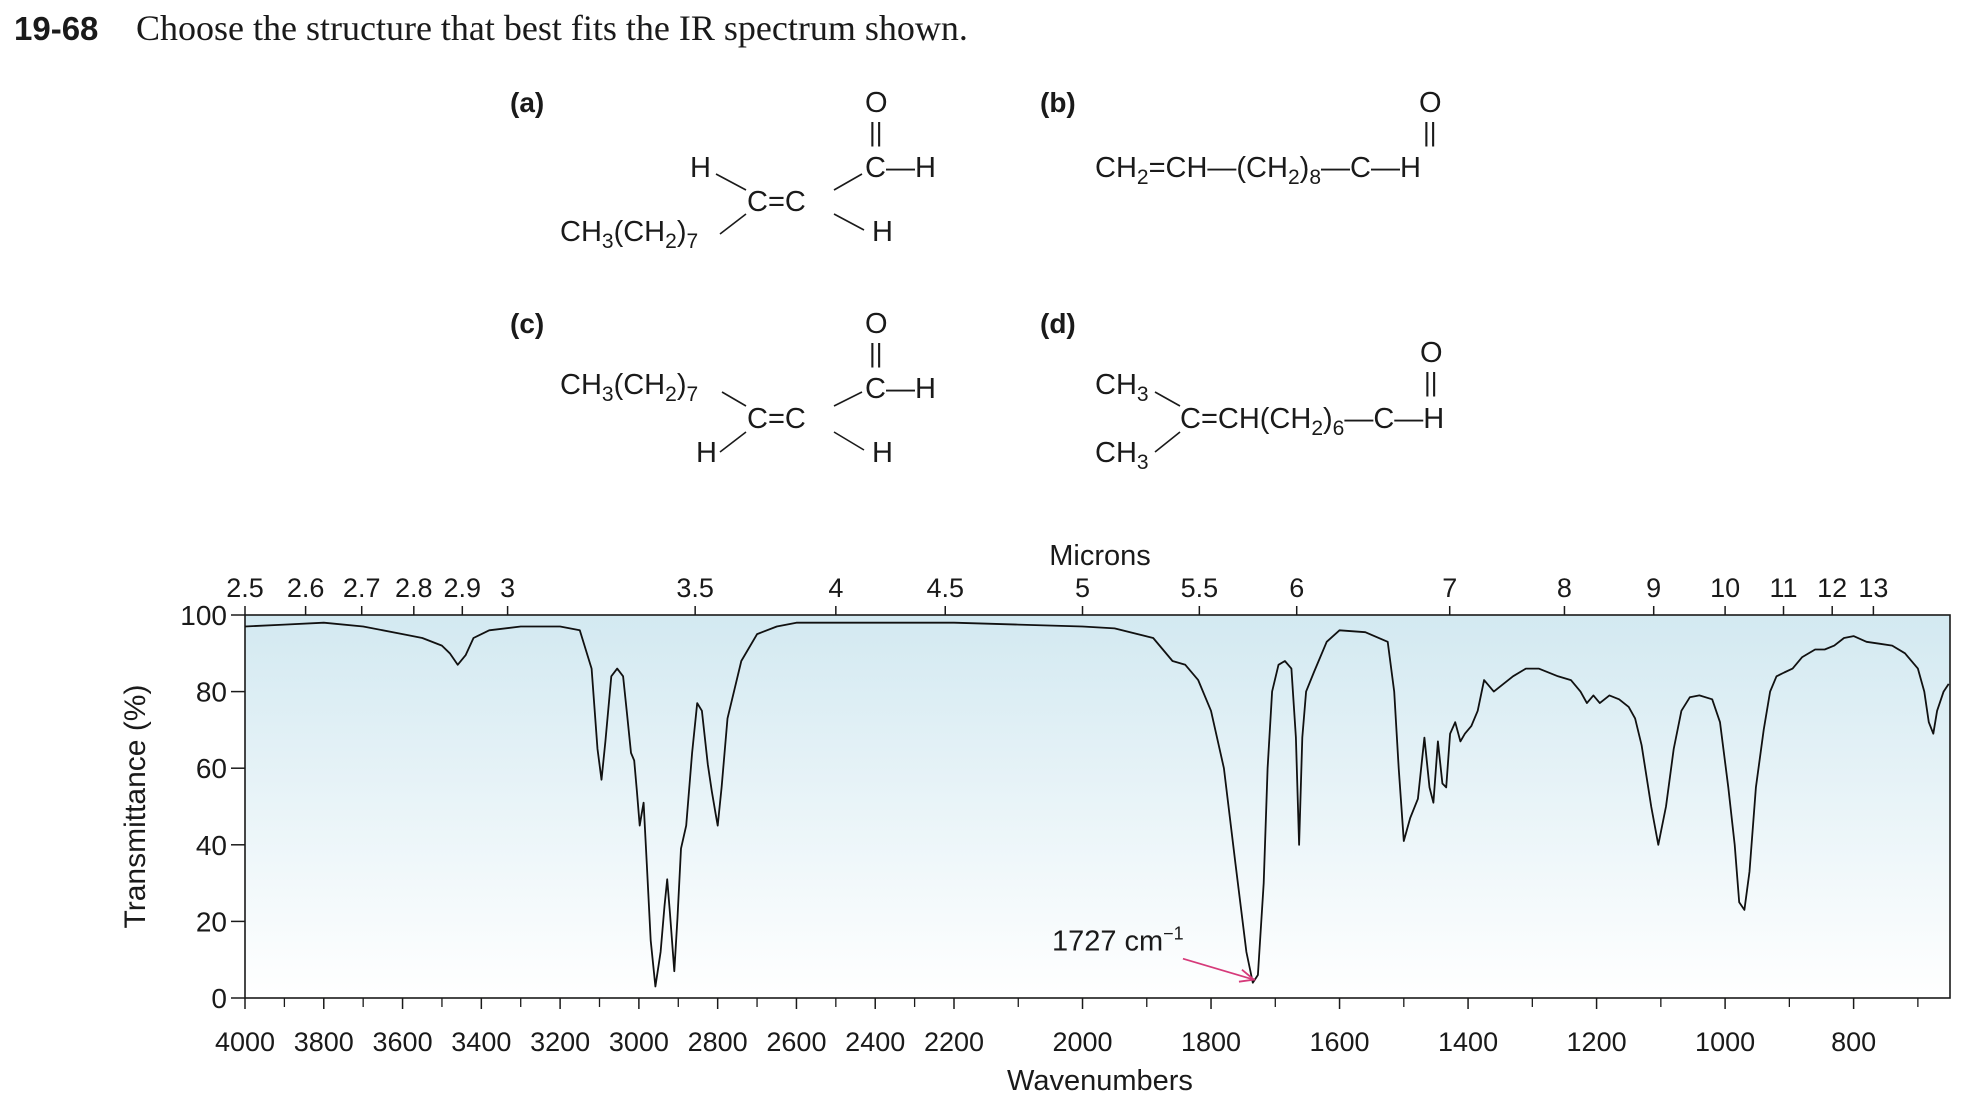 The image size is (1985, 1099). Describe the element at coordinates (733, 442) in the screenshot. I see `structure-c-bond-h` at that location.